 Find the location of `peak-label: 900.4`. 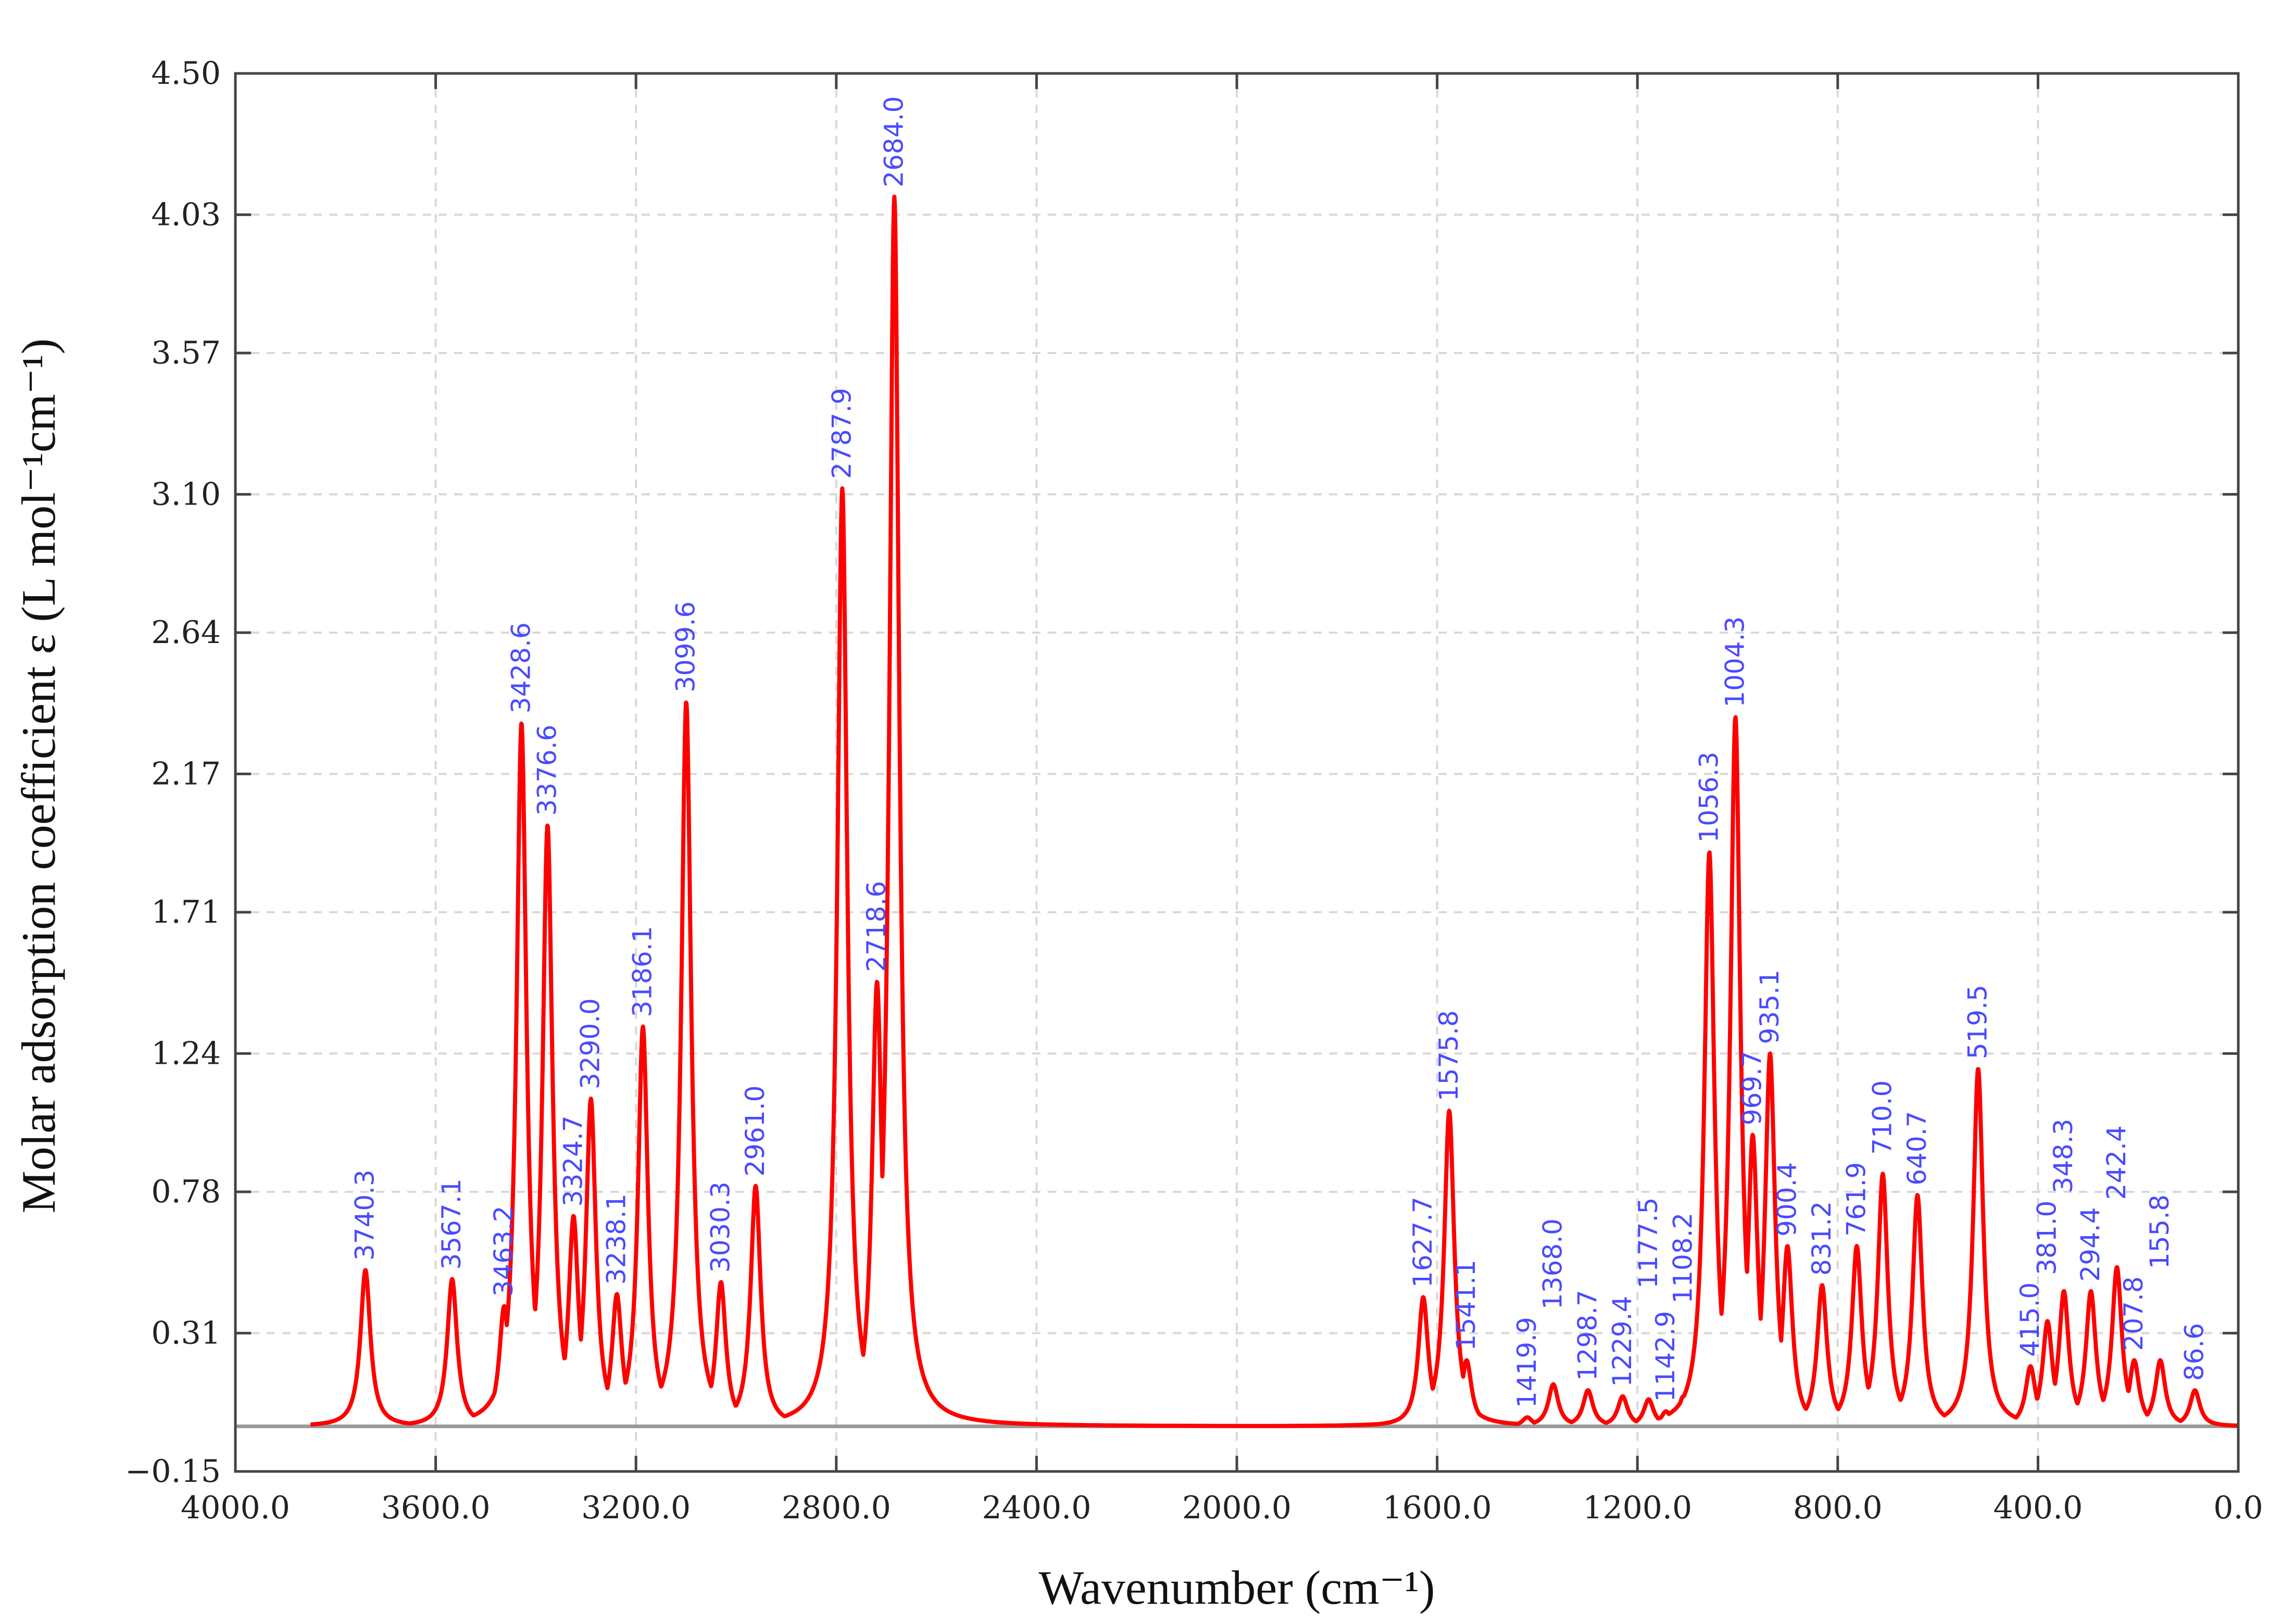

peak-label: 900.4 is located at coordinates (1787, 1199).